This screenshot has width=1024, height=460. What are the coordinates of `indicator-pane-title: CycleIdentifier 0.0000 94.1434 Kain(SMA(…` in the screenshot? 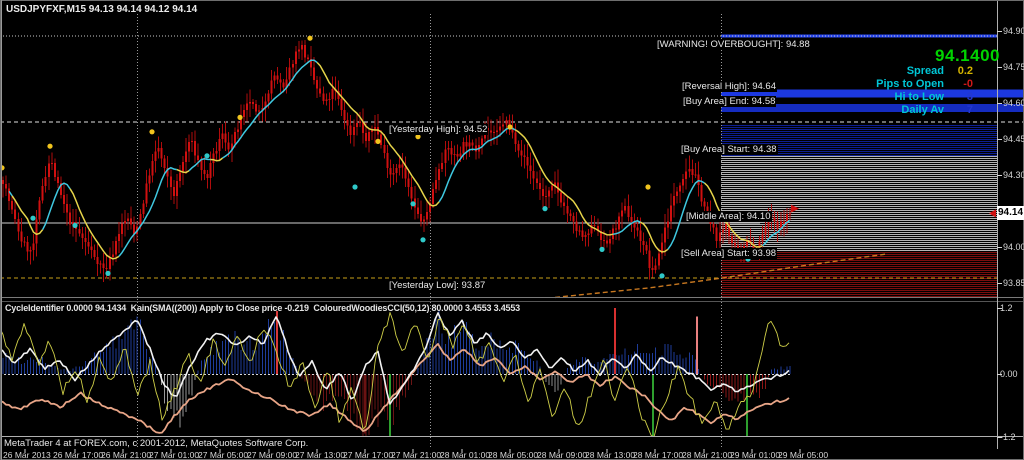 It's located at (262, 308).